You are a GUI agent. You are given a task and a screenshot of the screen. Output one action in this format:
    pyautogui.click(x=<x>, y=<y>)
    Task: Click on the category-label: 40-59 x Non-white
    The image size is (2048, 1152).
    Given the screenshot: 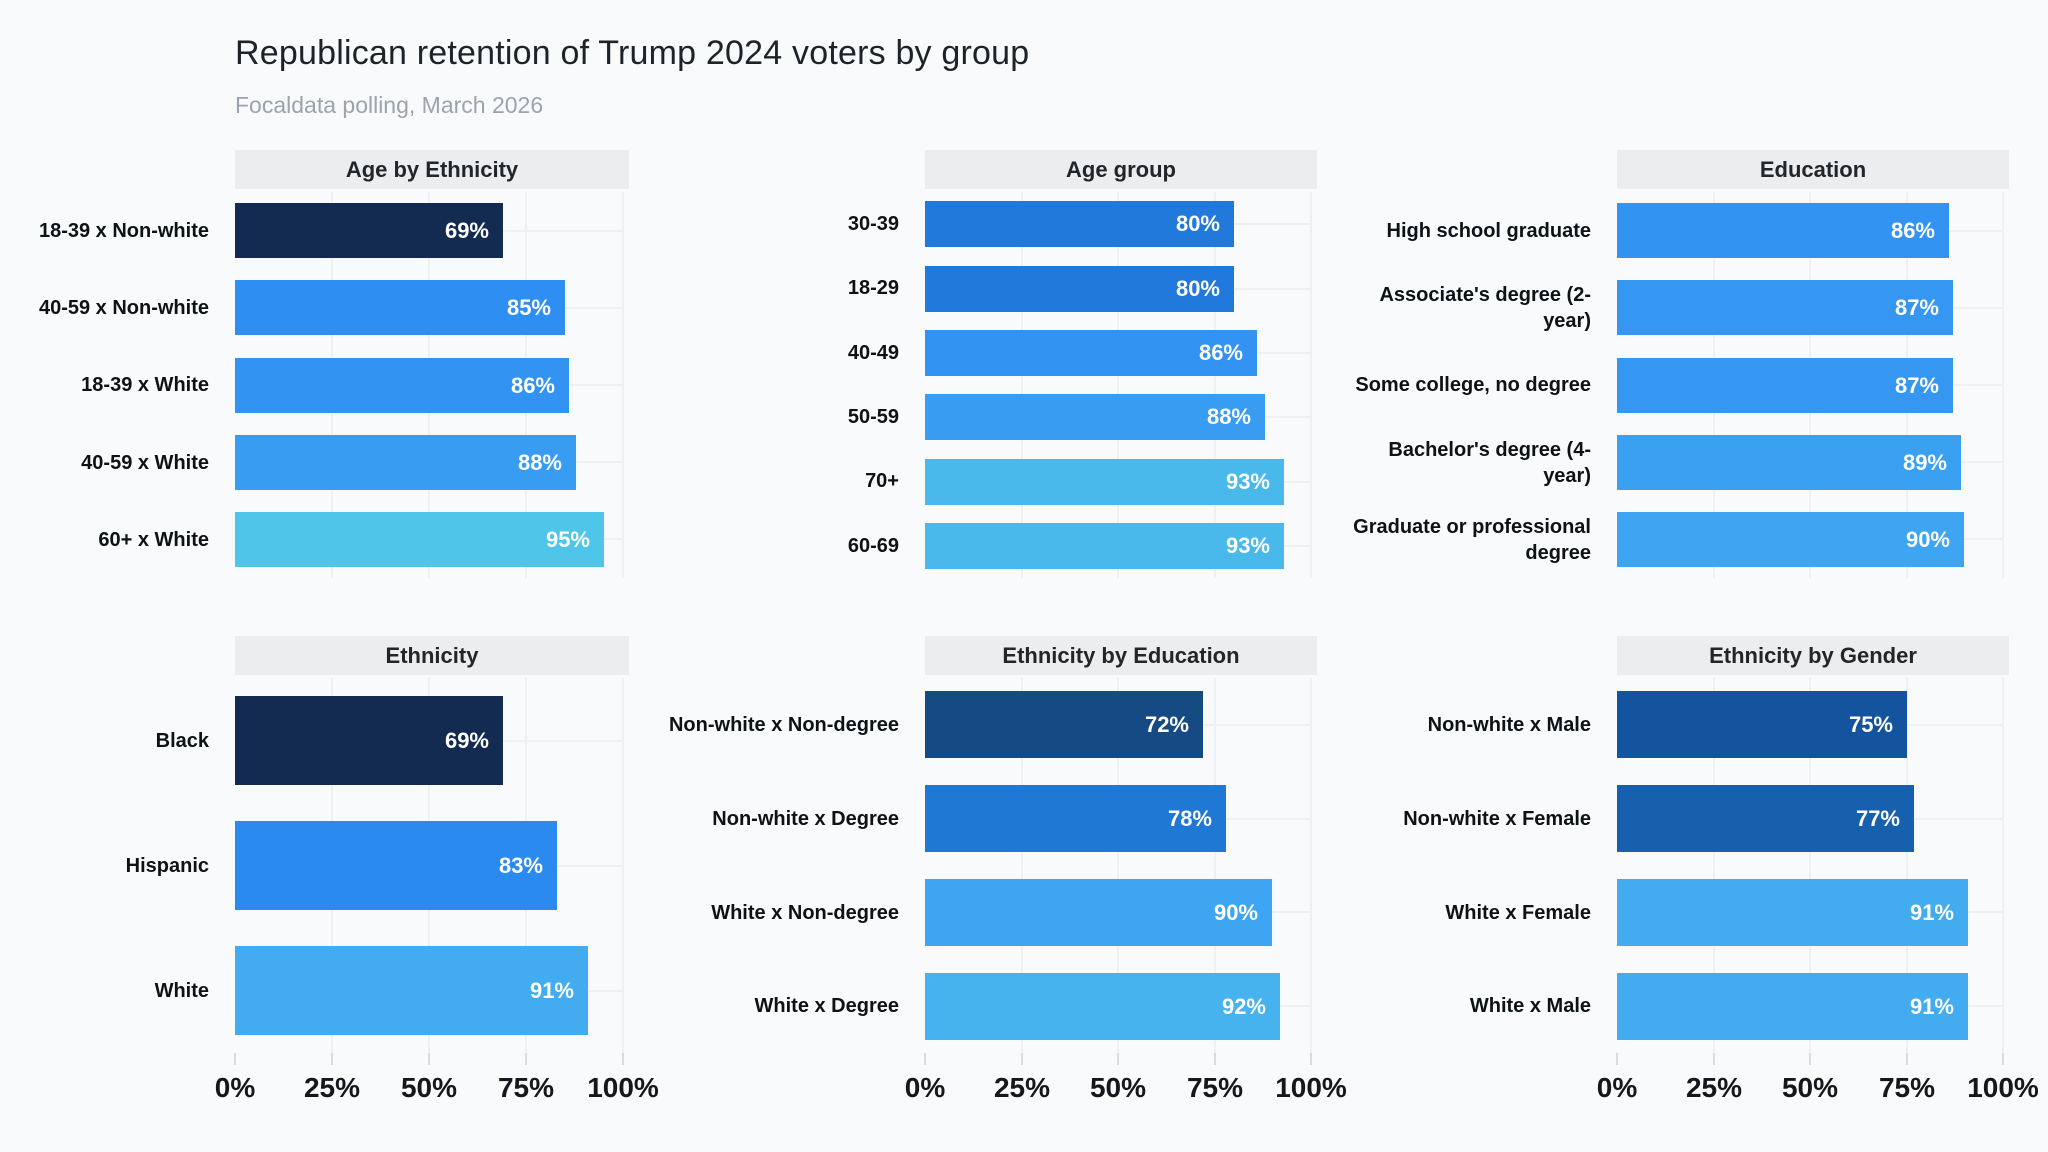 What is the action you would take?
    pyautogui.click(x=123, y=307)
    